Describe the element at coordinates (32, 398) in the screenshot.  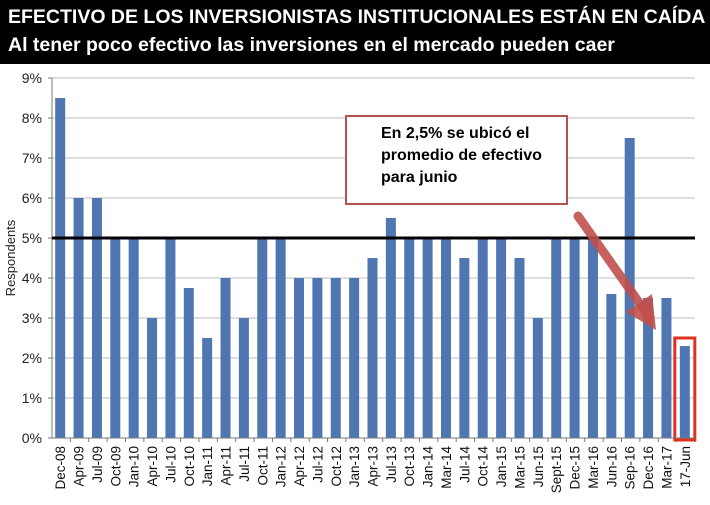
I see `y-tick-label: 1%` at that location.